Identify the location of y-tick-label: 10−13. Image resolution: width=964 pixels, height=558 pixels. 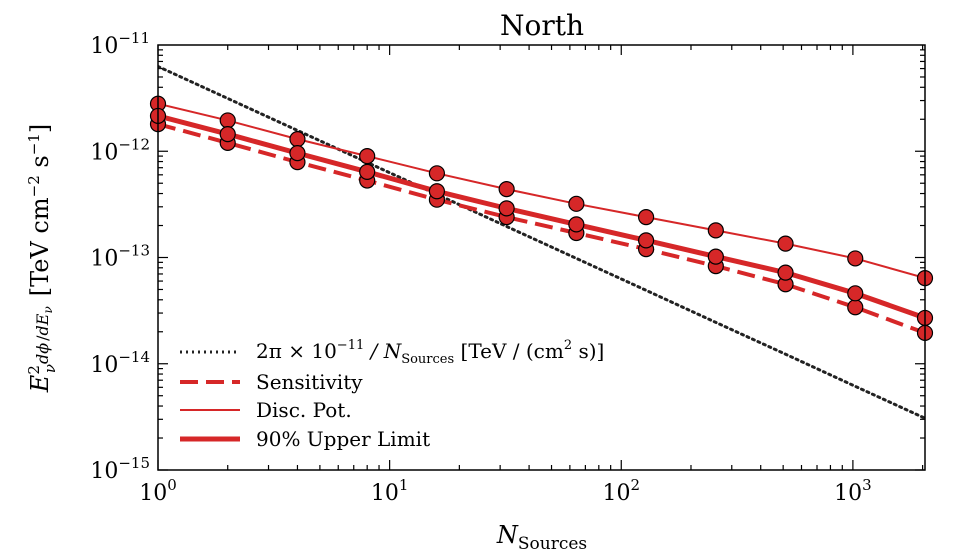
(120, 257).